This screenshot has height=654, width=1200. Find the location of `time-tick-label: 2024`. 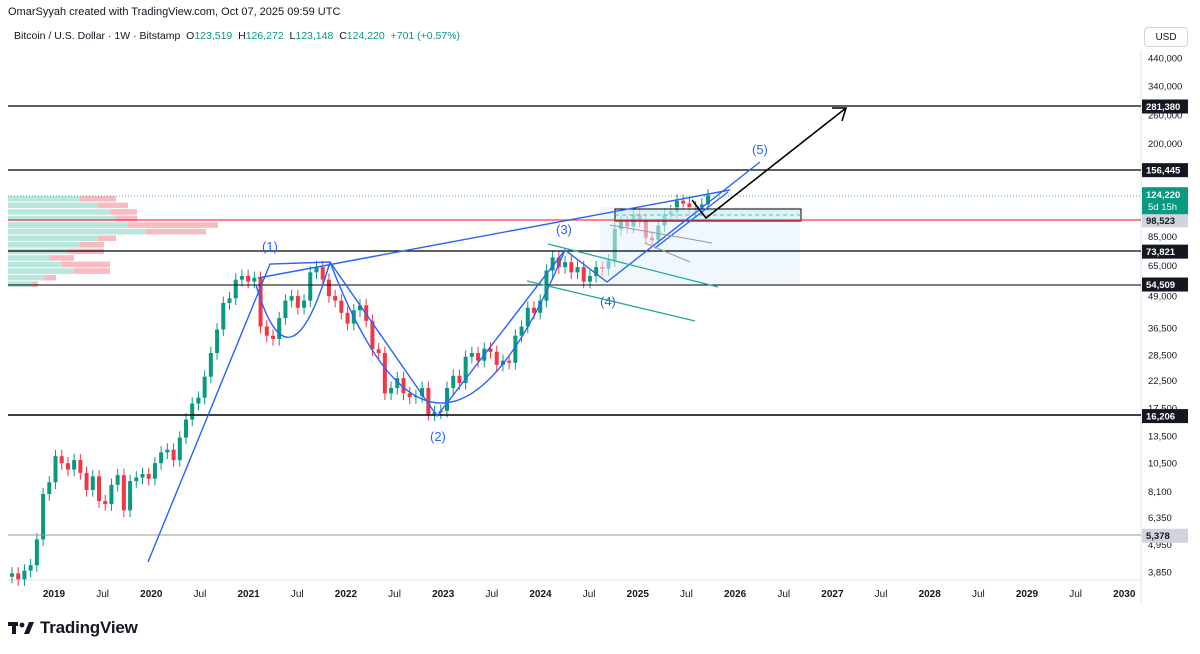

time-tick-label: 2024 is located at coordinates (540, 594).